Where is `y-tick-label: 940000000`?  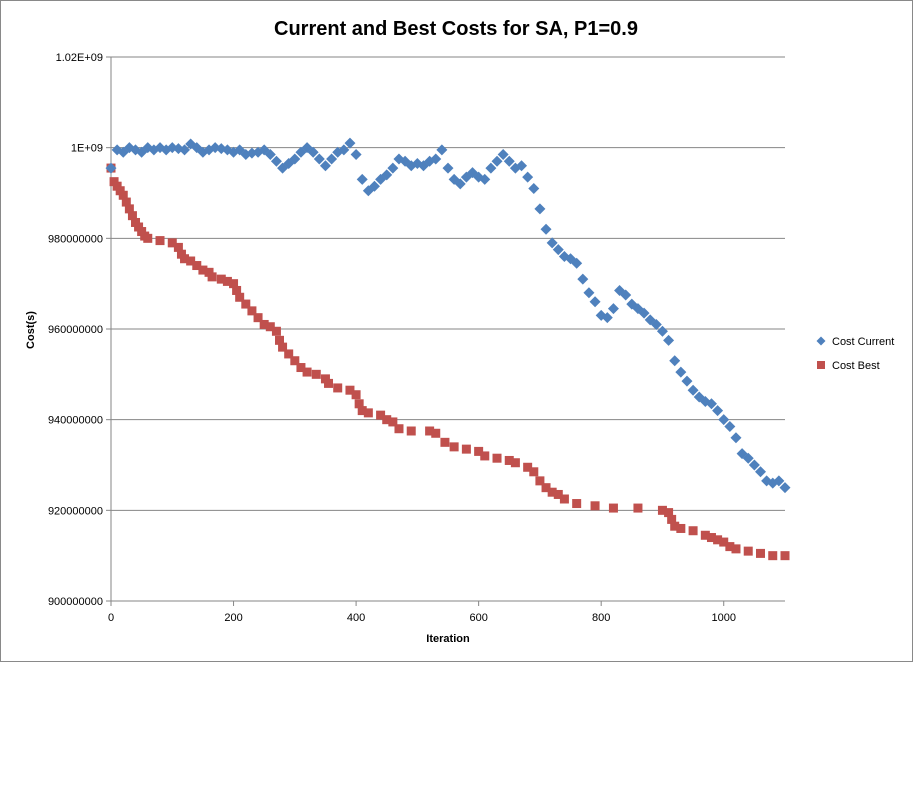
y-tick-label: 940000000 is located at coordinates (75, 421).